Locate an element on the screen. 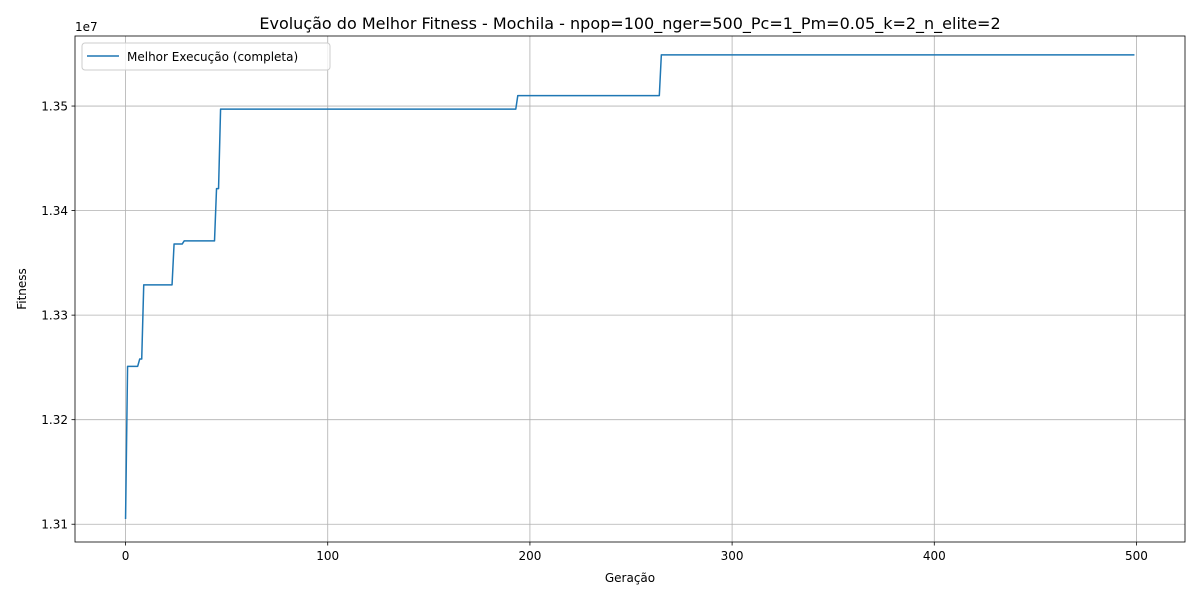 The width and height of the screenshot is (1200, 604). y-tick-label: 1.33 is located at coordinates (54, 316).